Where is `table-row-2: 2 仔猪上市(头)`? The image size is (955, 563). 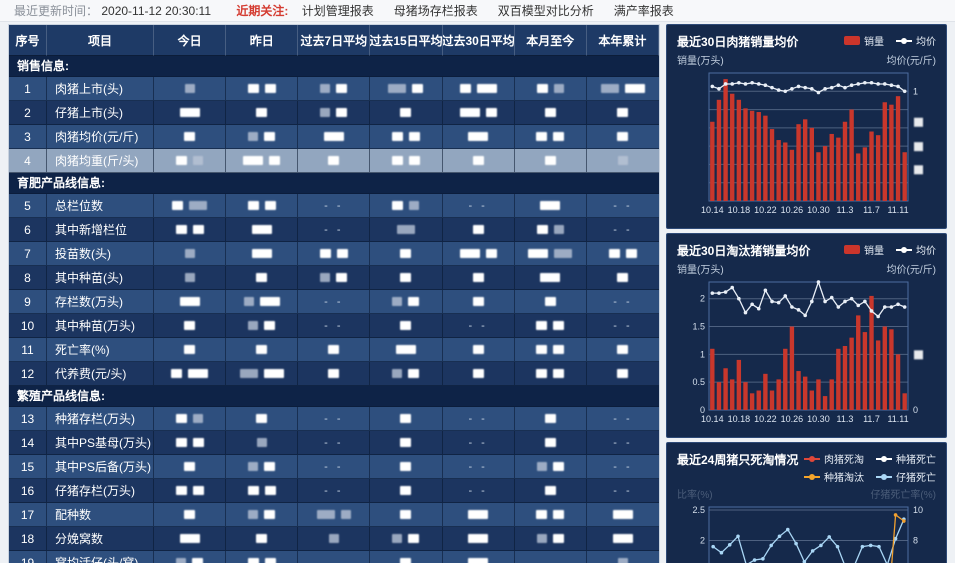 table-row-2: 2 仔猪上市(头) is located at coordinates (334, 113).